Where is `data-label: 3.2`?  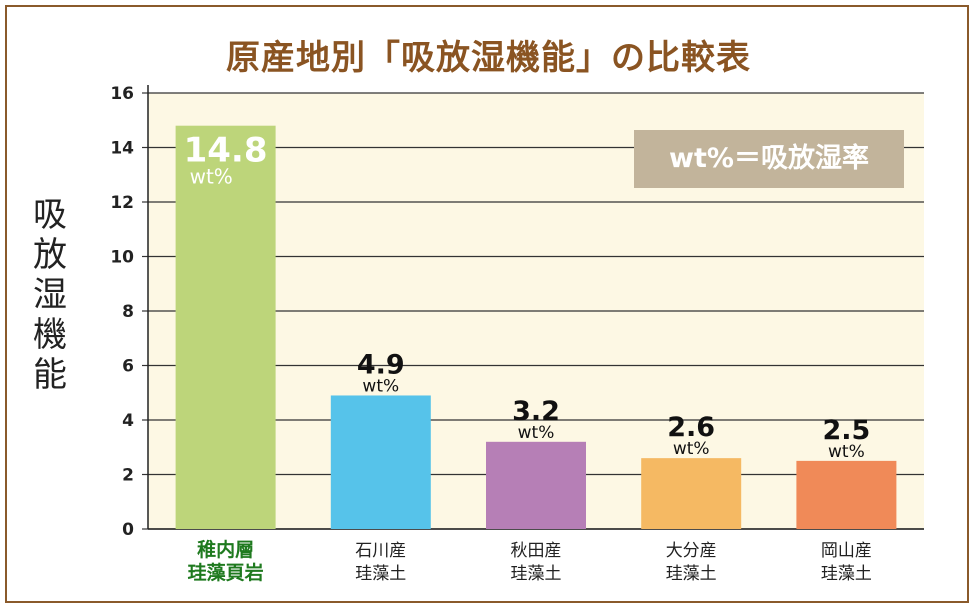 data-label: 3.2 is located at coordinates (536, 411).